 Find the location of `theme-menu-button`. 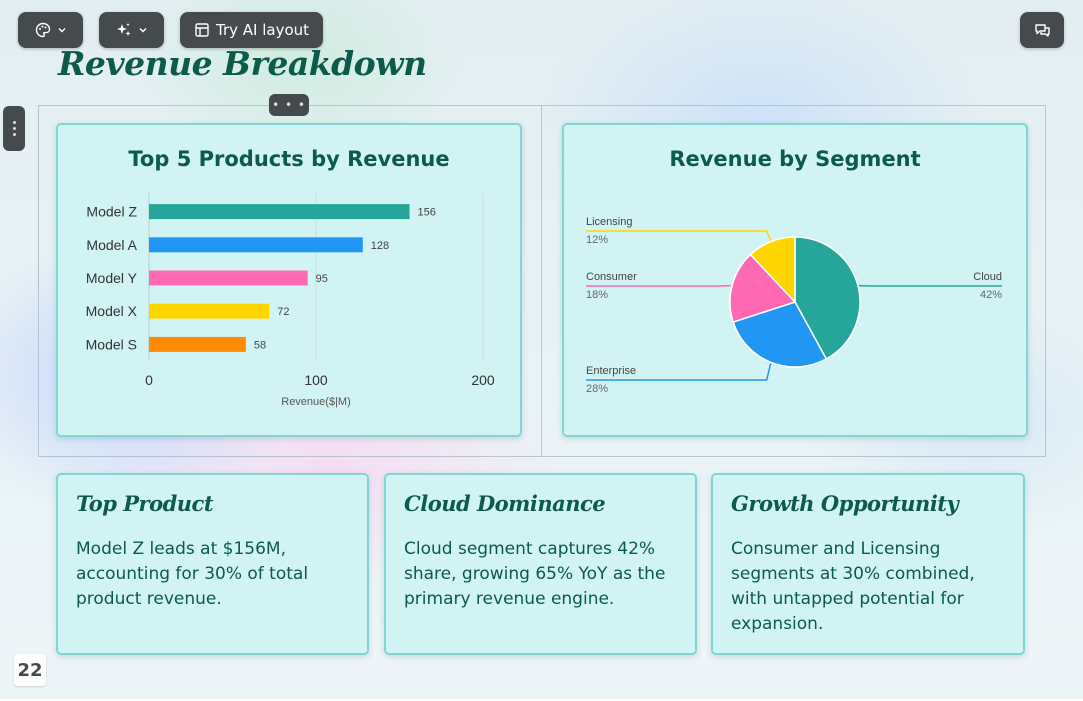

theme-menu-button is located at coordinates (50, 30).